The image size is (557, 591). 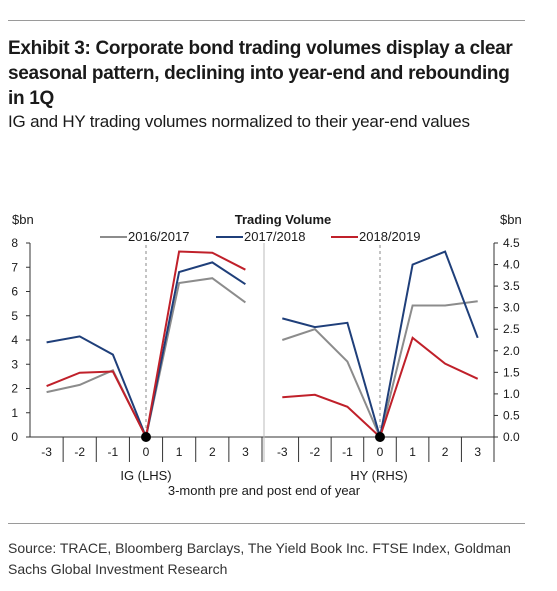 What do you see at coordinates (511, 372) in the screenshot?
I see `hy-y-tick-label-1-5: 1.5` at bounding box center [511, 372].